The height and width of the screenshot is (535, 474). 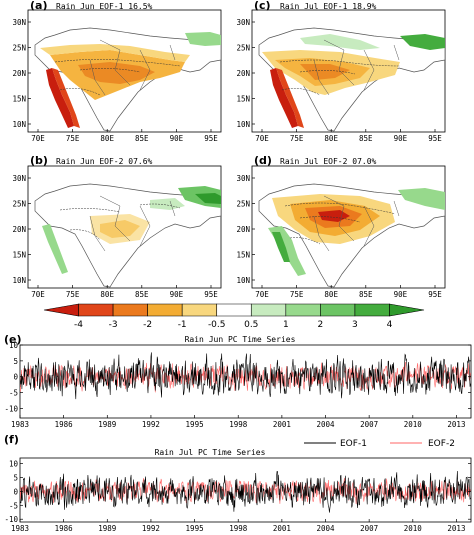 I want to click on x-tick-label: 1992, so click(x=151, y=424).